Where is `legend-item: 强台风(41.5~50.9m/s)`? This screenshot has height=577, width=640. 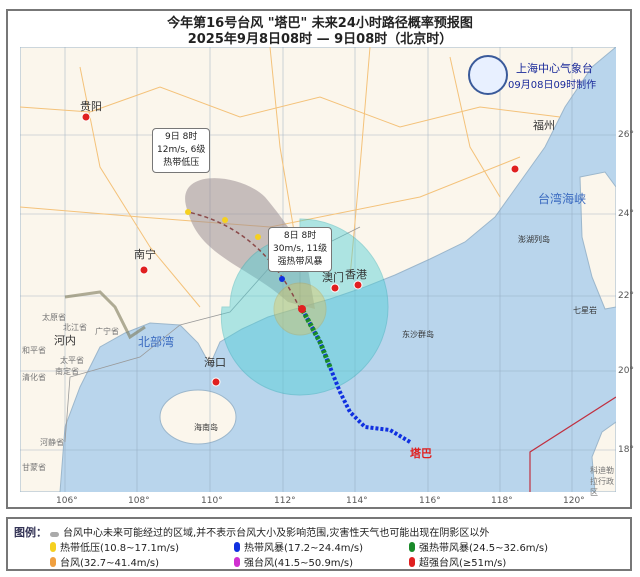
legend-item: 强台风(41.5~50.9m/s) is located at coordinates (299, 563).